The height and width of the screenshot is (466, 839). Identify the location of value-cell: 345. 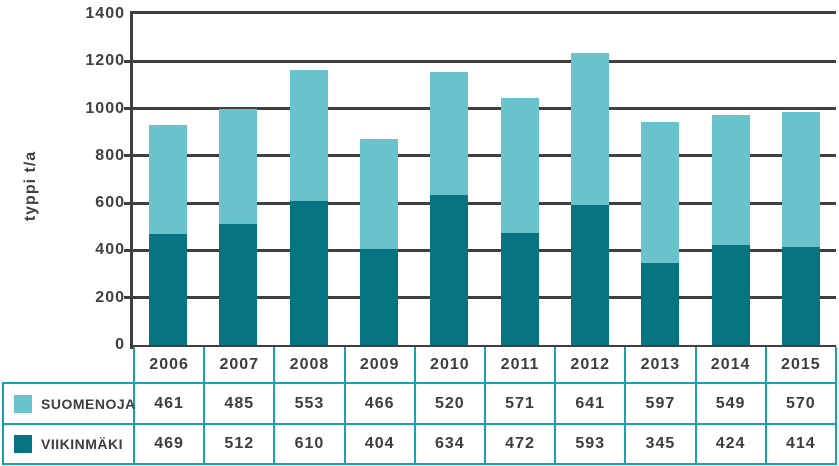
(660, 444).